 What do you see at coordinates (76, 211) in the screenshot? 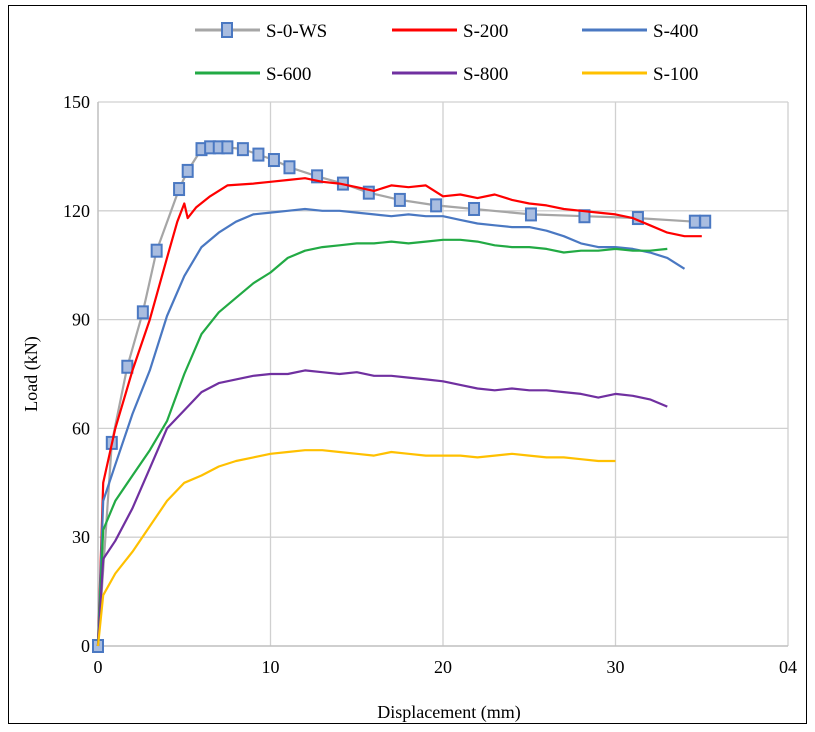
I see `y-tick-label: 120` at bounding box center [76, 211].